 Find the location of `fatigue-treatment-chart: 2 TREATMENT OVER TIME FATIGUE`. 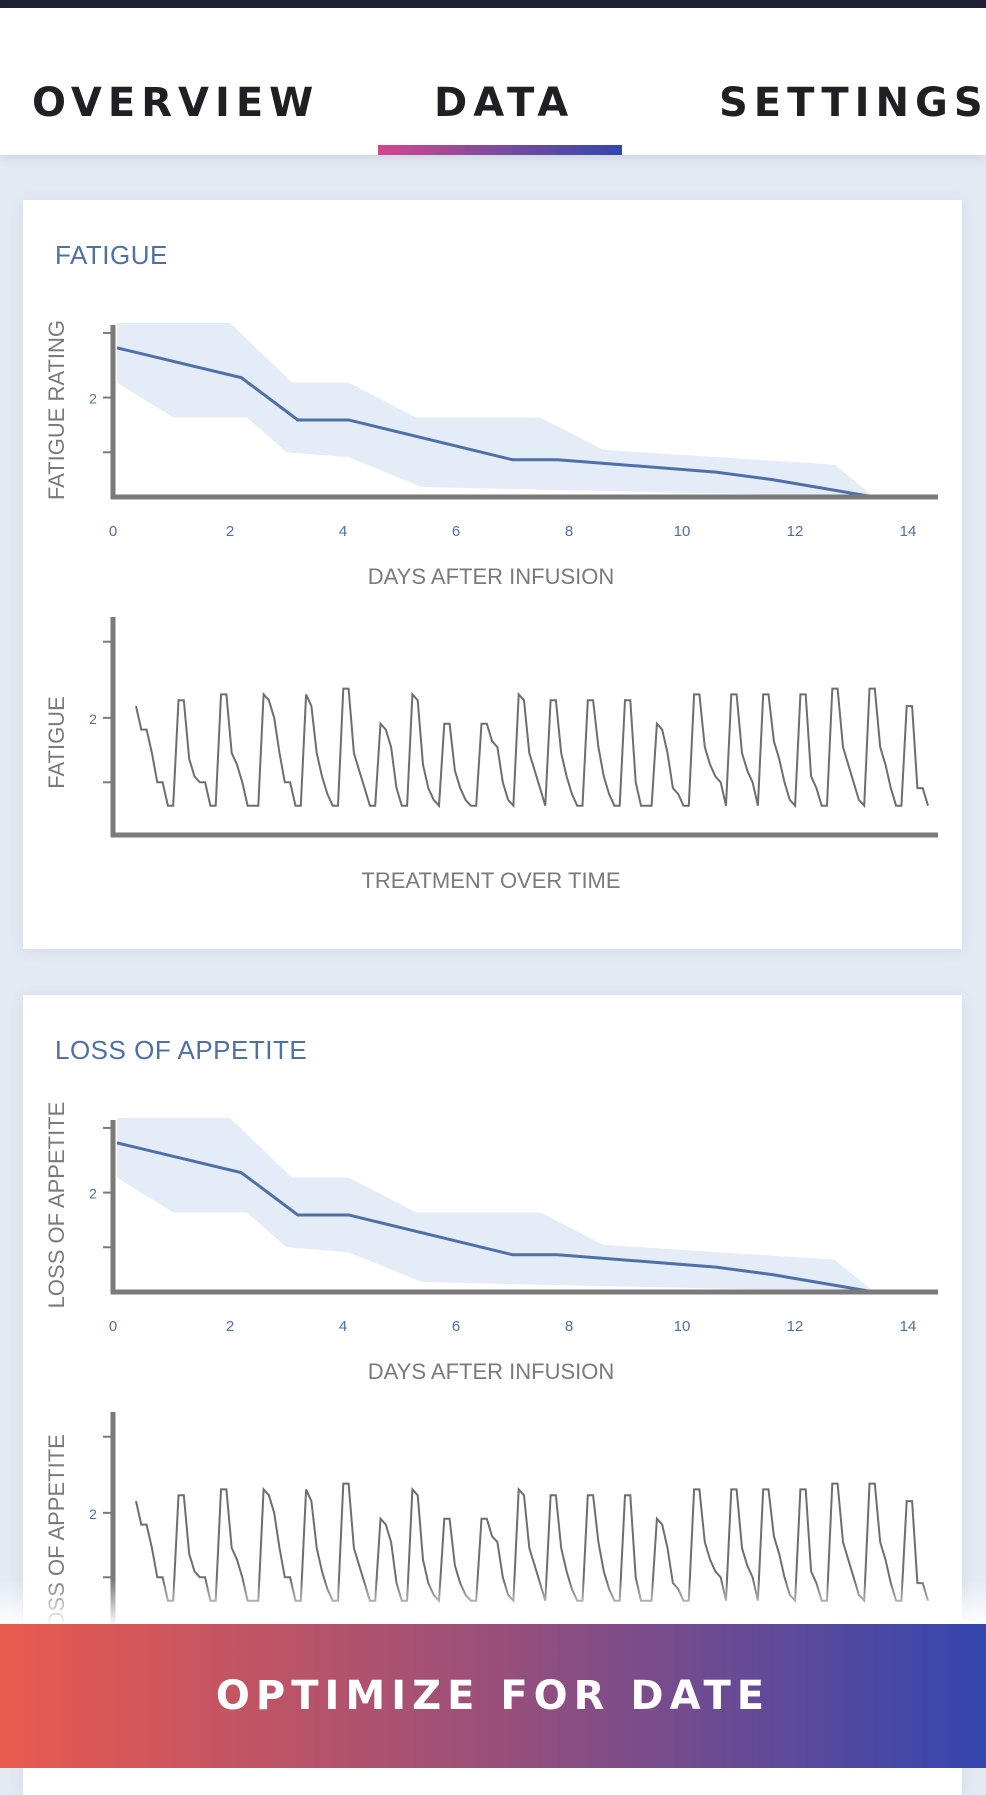

fatigue-treatment-chart: 2 TREATMENT OVER TIME FATIGUE is located at coordinates (491, 755).